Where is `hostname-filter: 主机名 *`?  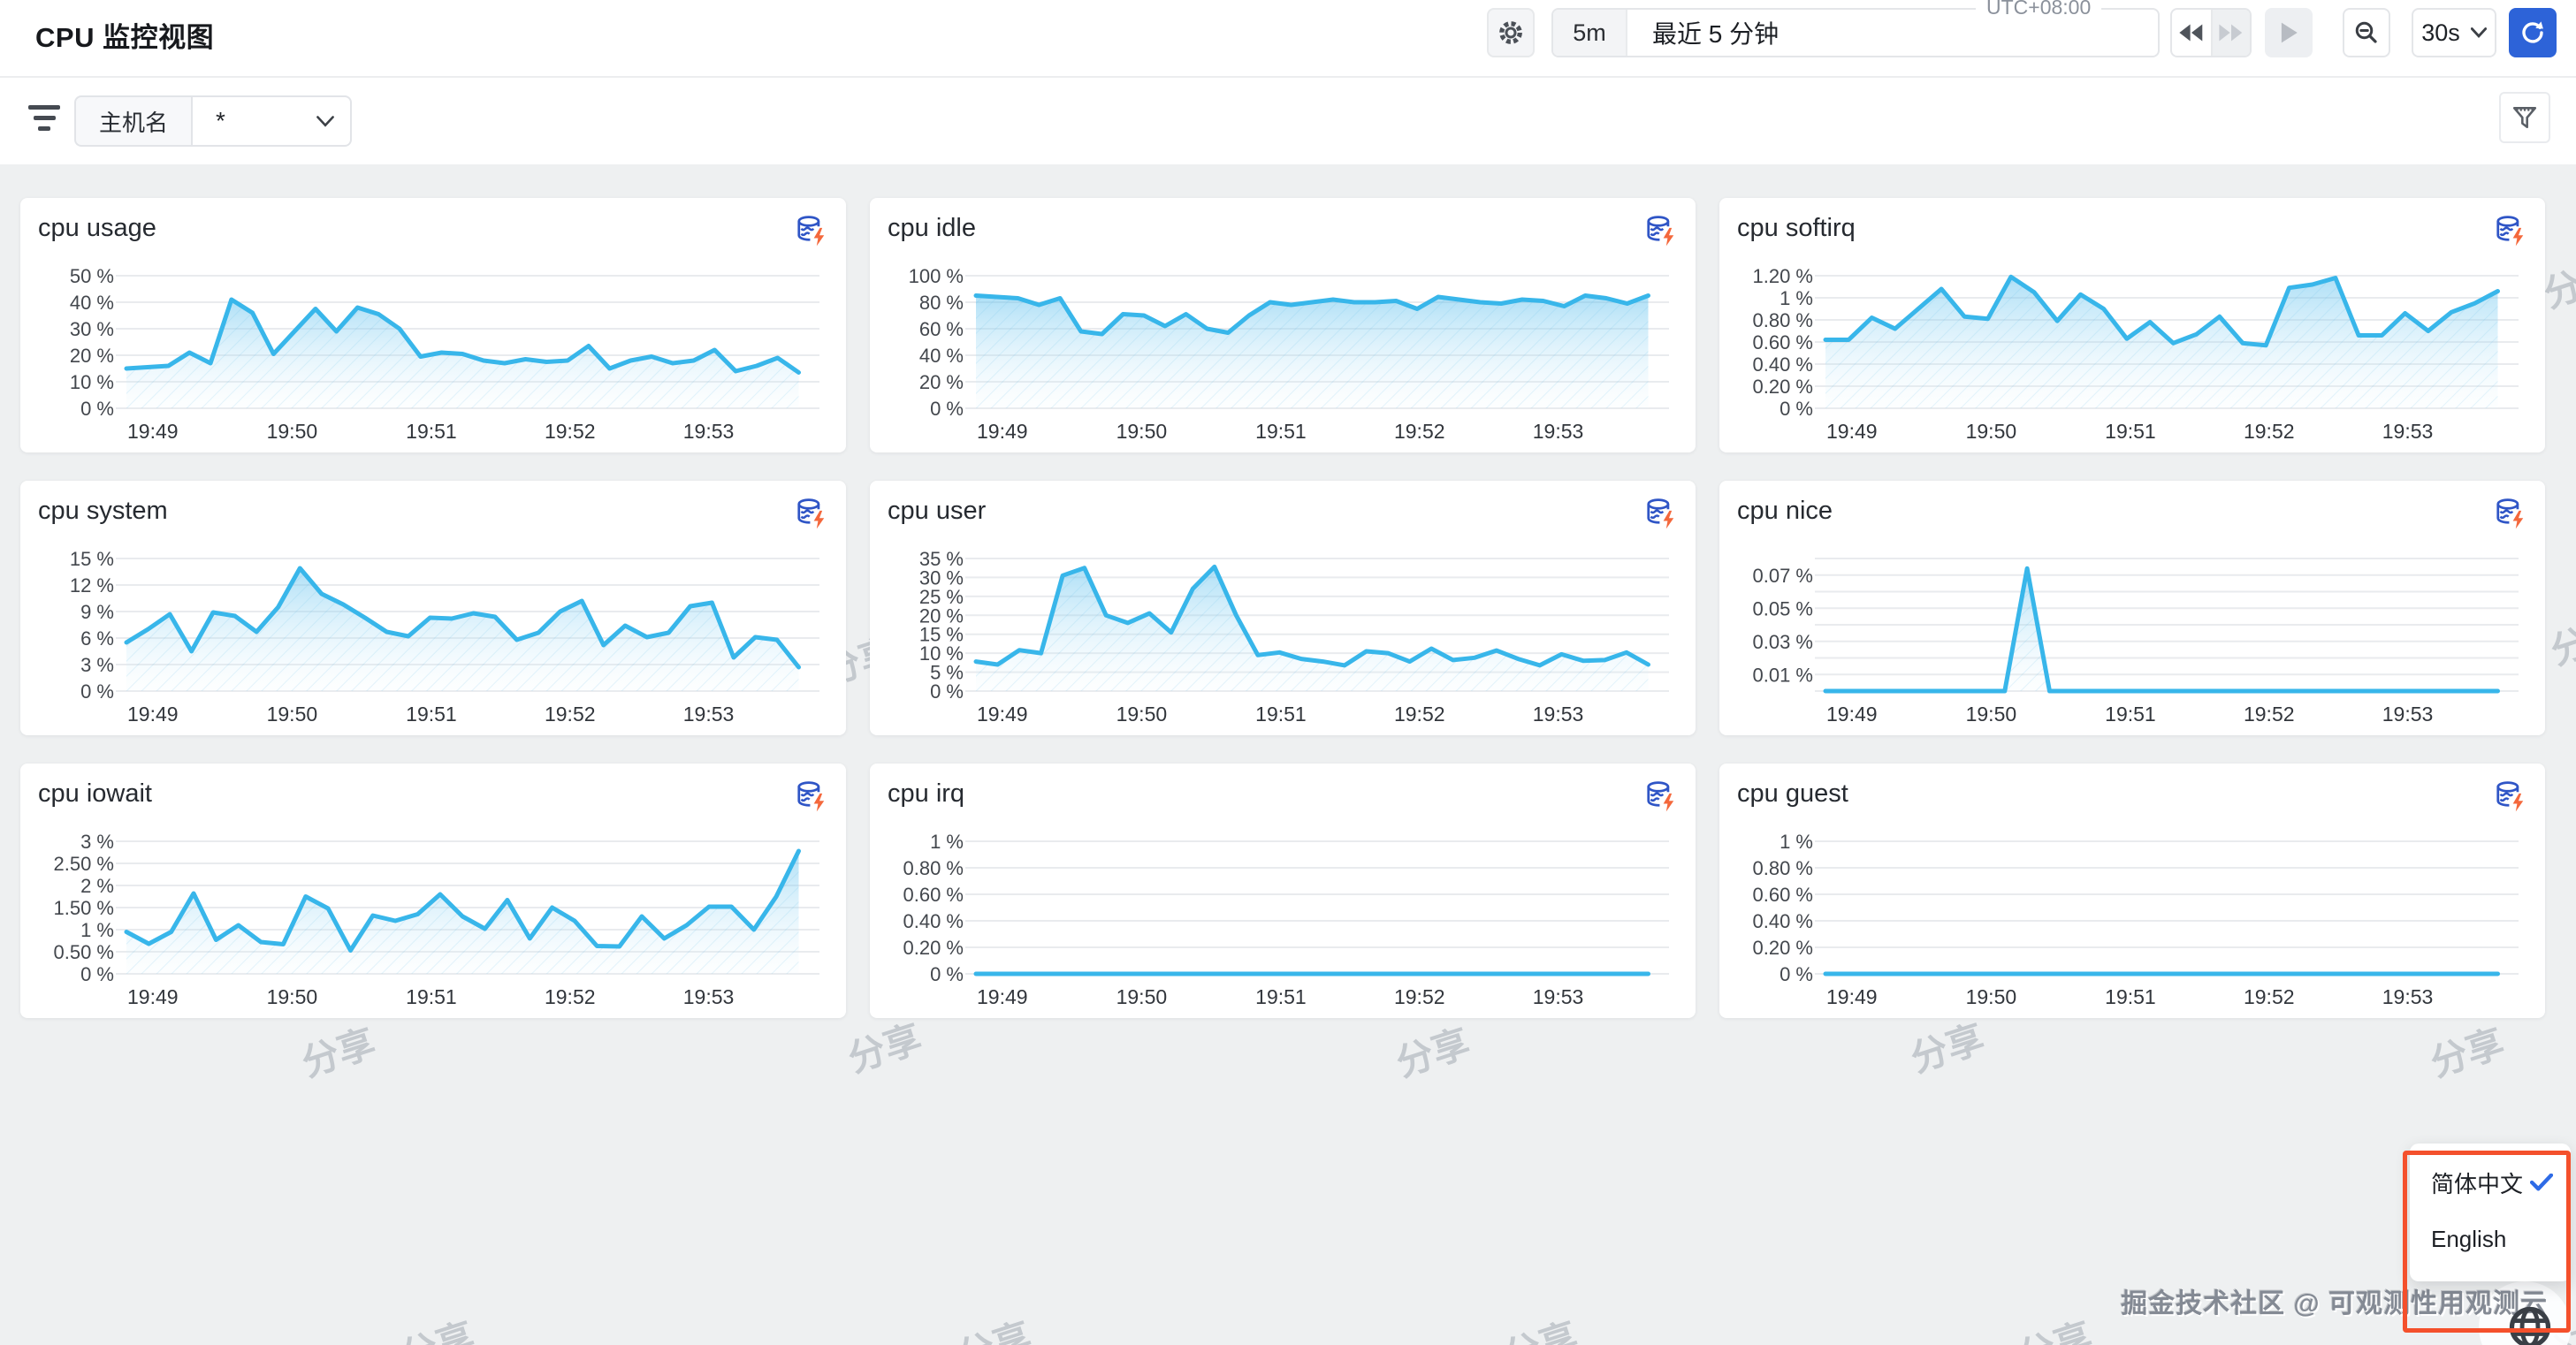
hostname-filter: 主机名 * is located at coordinates (213, 121).